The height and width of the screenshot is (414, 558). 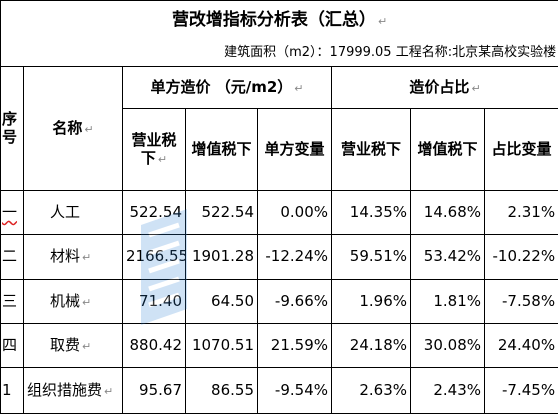 I want to click on row-share-change: -7.45%, so click(x=521, y=391).